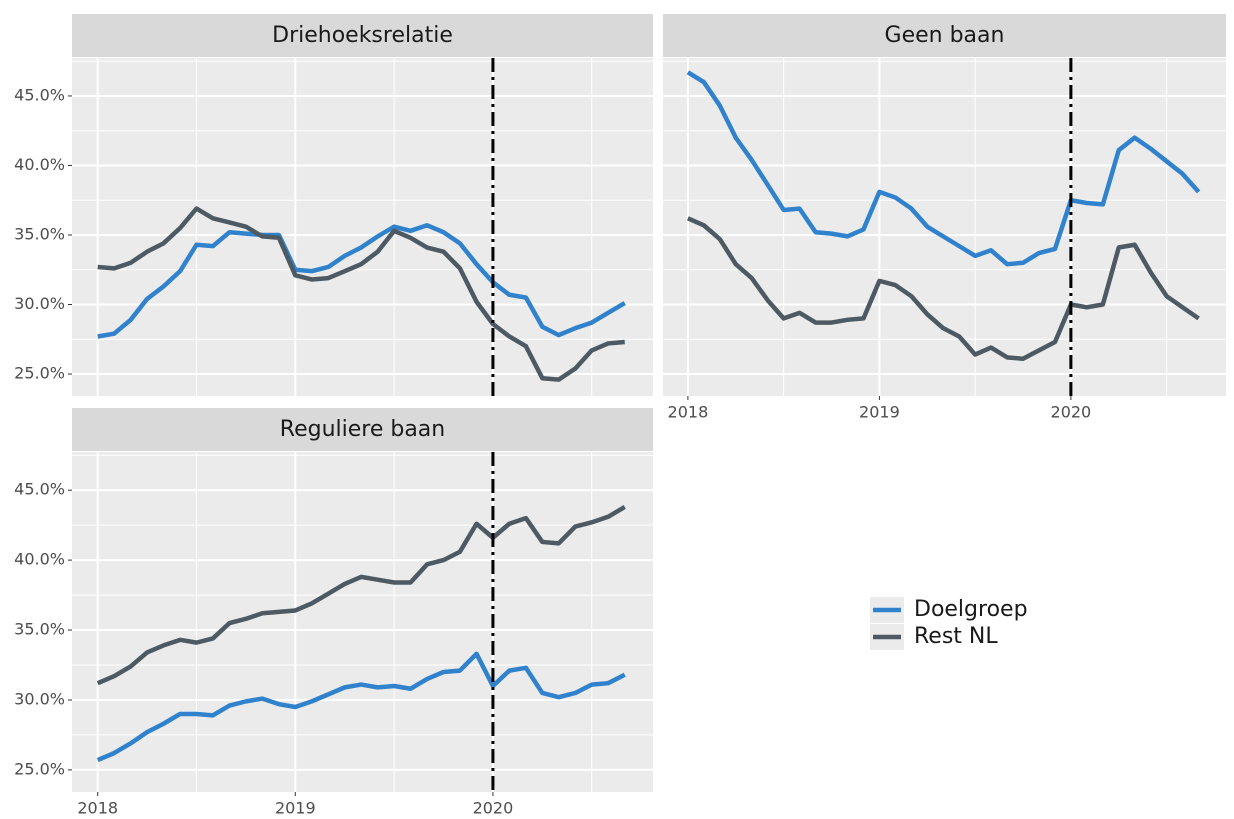 The width and height of the screenshot is (1234, 819). What do you see at coordinates (971, 609) in the screenshot?
I see `legend-label: Doelgroep` at bounding box center [971, 609].